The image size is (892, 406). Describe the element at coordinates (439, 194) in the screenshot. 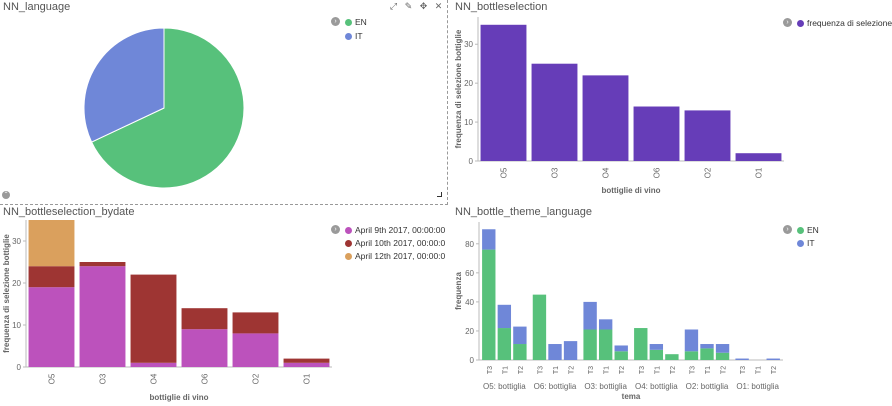

I see `resize-handle-icon` at that location.